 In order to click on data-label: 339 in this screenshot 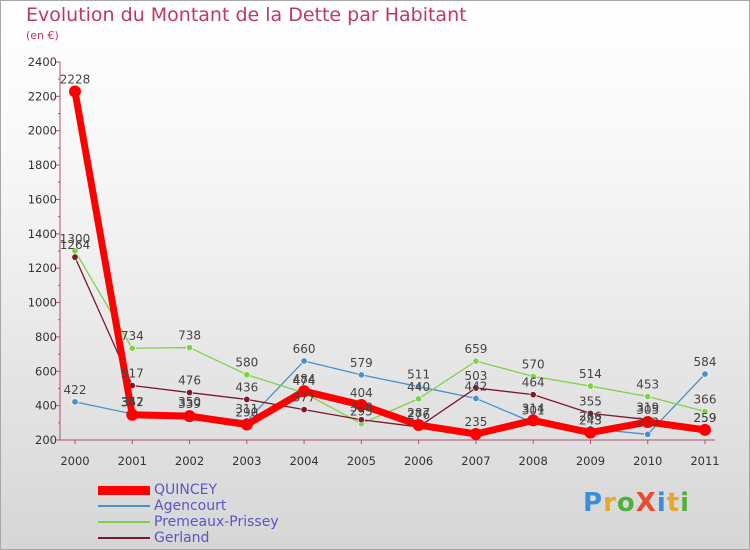, I will do `click(189, 404)`.